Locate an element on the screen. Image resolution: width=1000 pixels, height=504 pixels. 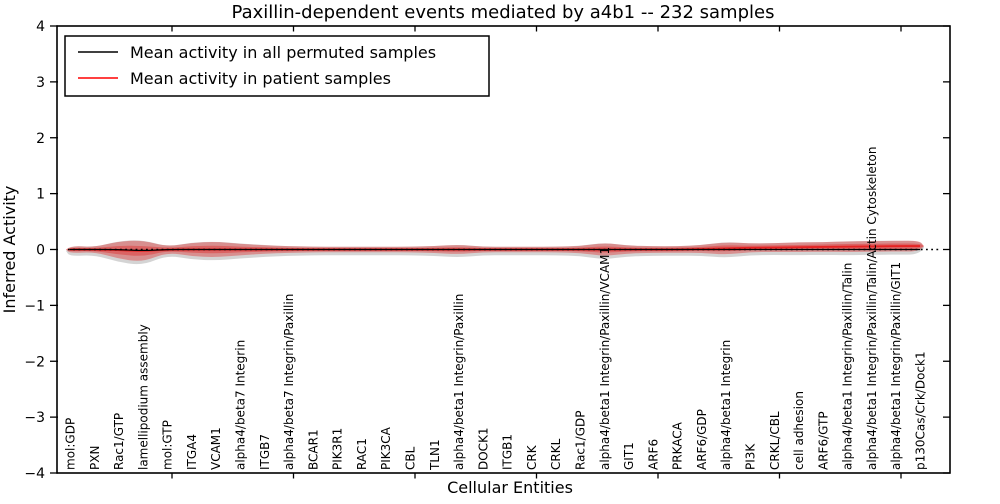
y-tick-label: −4 is located at coordinates (34, 474).